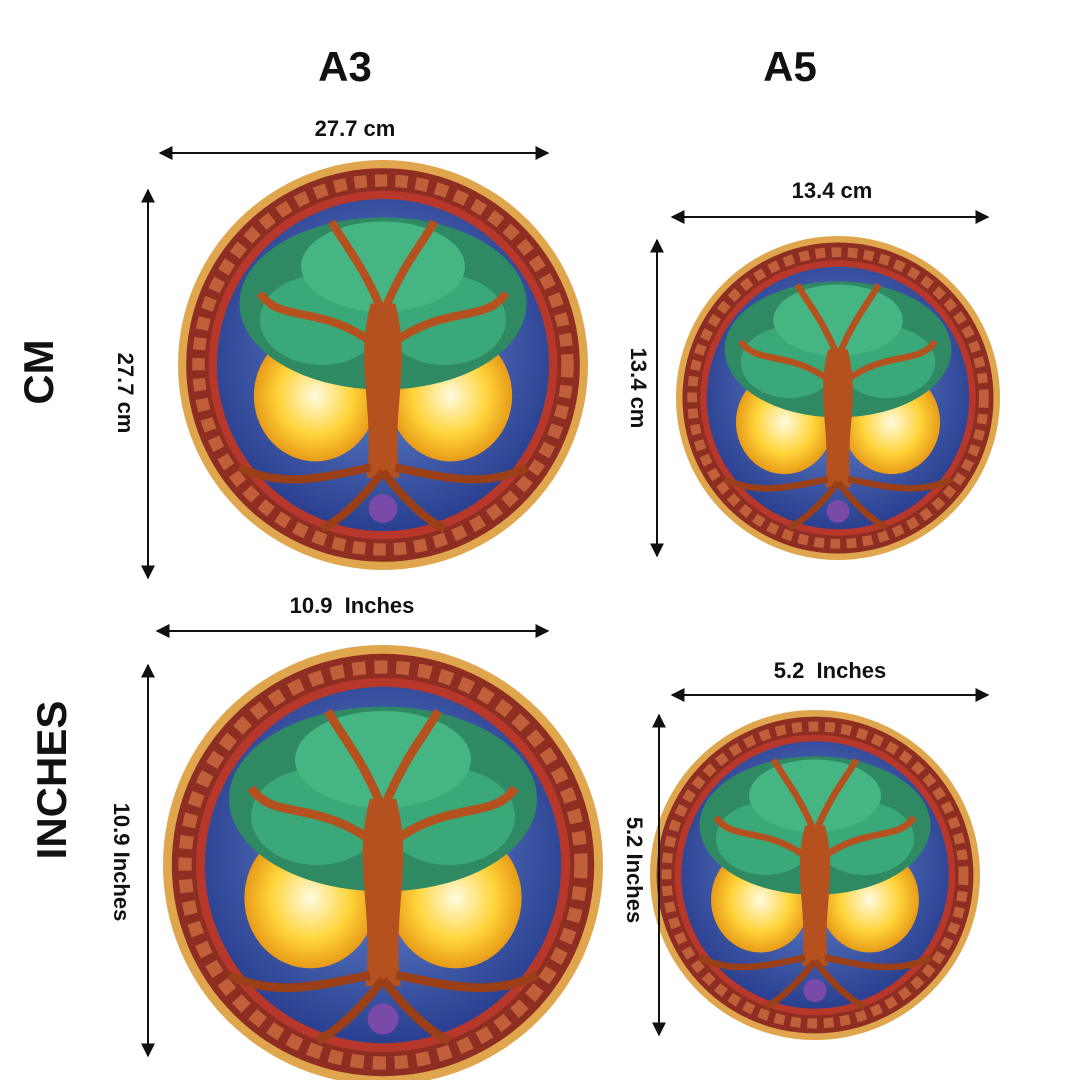  Describe the element at coordinates (832, 190) in the screenshot. I see `width-label: 13.4 cm` at that location.